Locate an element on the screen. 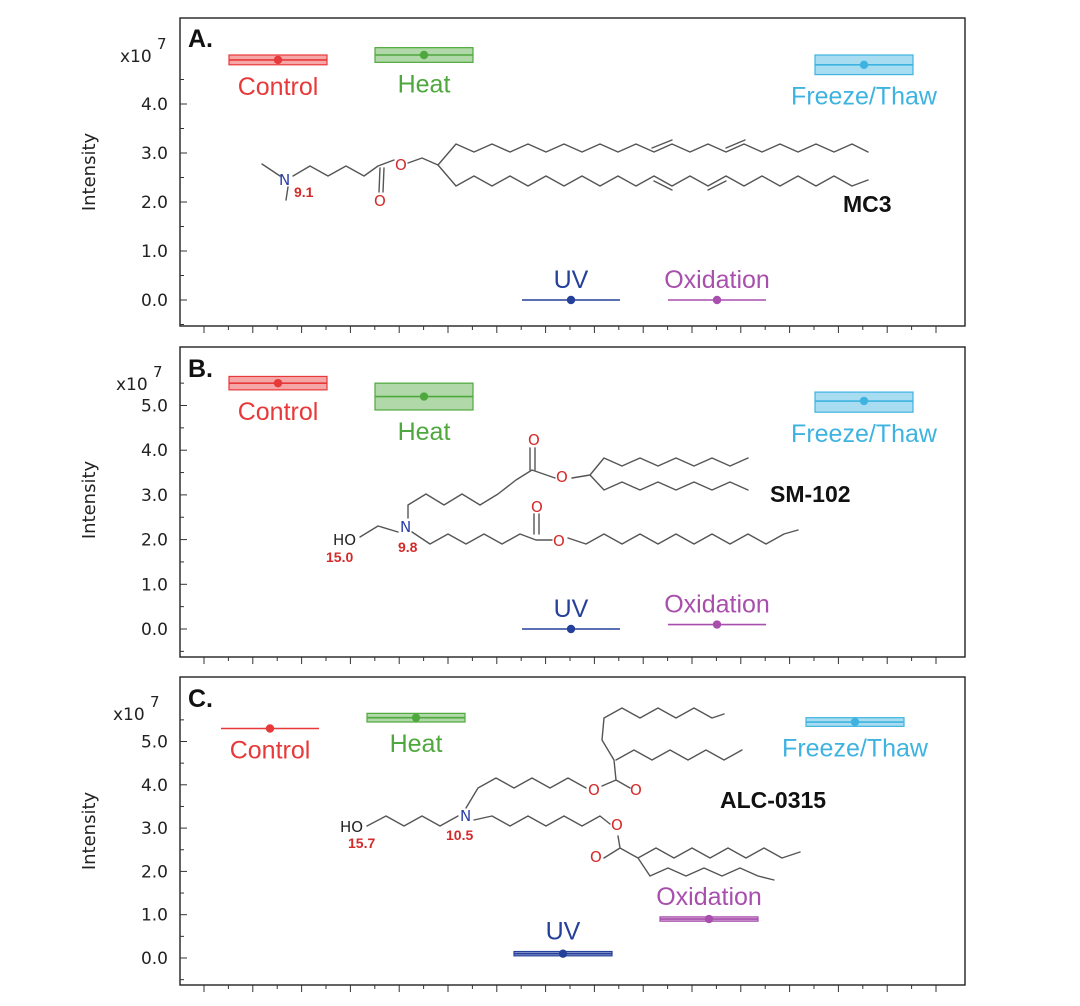 The width and height of the screenshot is (1080, 1006). sm102-pka-hydroxyl: 15.0 is located at coordinates (339, 557).